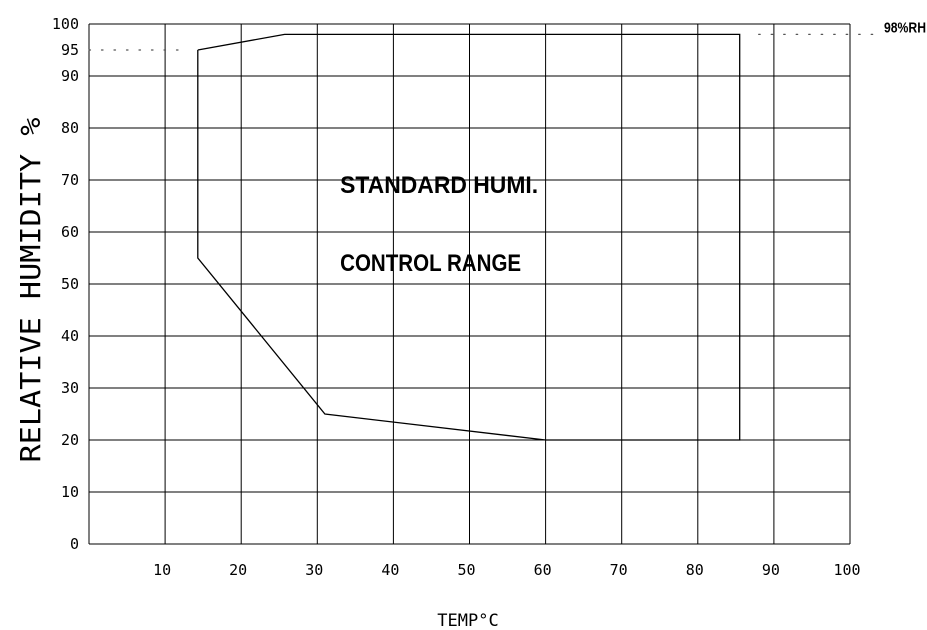 Image resolution: width=927 pixels, height=630 pixels. Describe the element at coordinates (70, 76) in the screenshot. I see `y-tick-label: 90` at that location.